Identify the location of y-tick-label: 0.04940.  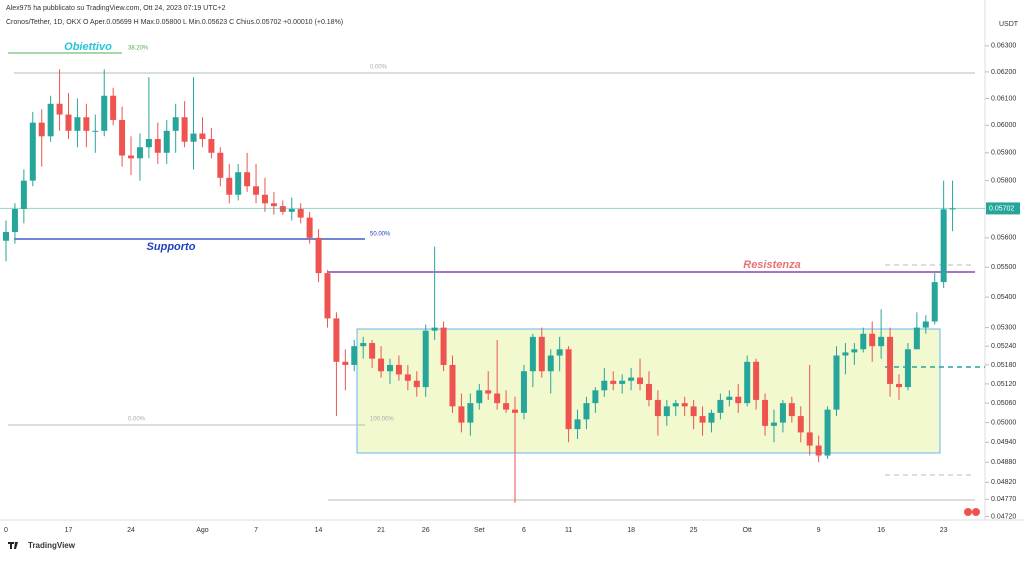
(1003, 442).